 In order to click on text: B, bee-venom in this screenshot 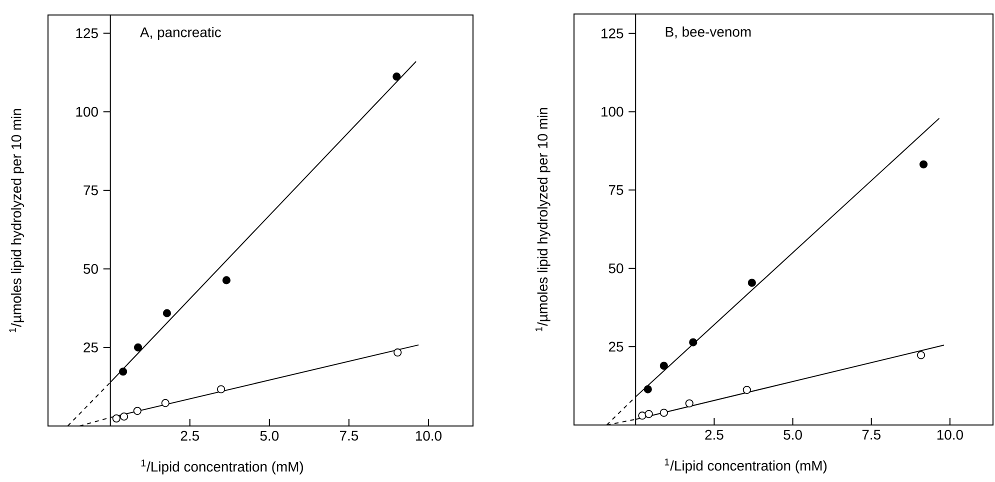, I will do `click(708, 32)`.